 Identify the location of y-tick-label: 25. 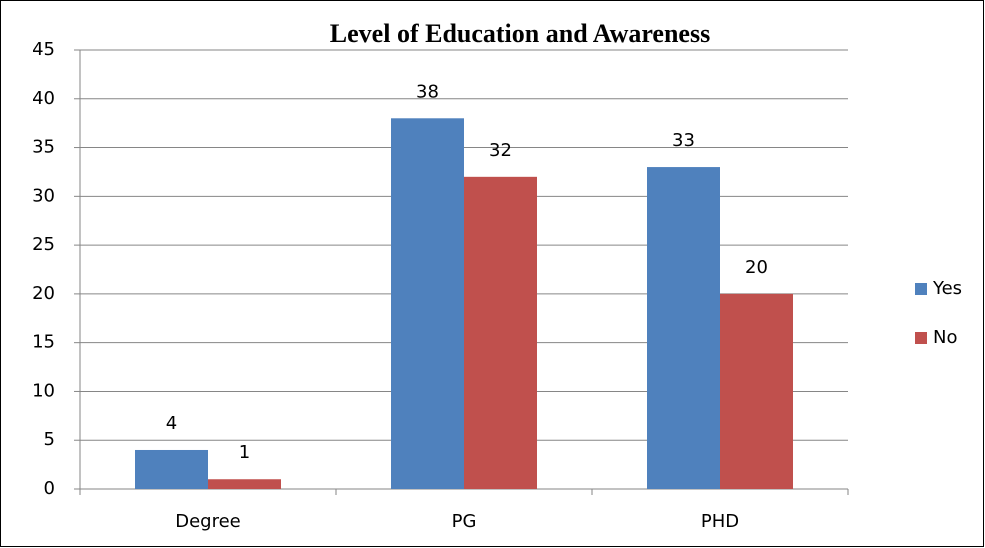
(43, 244).